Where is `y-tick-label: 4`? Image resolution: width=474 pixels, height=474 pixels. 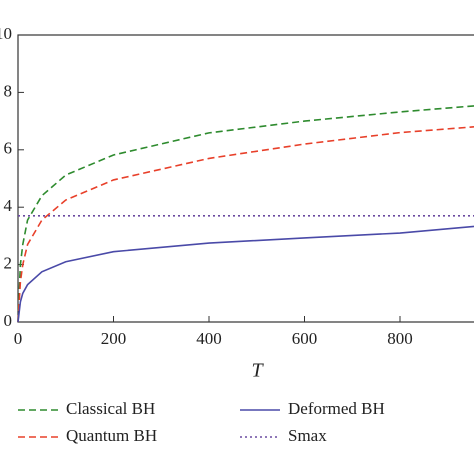
y-tick-label: 4 is located at coordinates (8, 205).